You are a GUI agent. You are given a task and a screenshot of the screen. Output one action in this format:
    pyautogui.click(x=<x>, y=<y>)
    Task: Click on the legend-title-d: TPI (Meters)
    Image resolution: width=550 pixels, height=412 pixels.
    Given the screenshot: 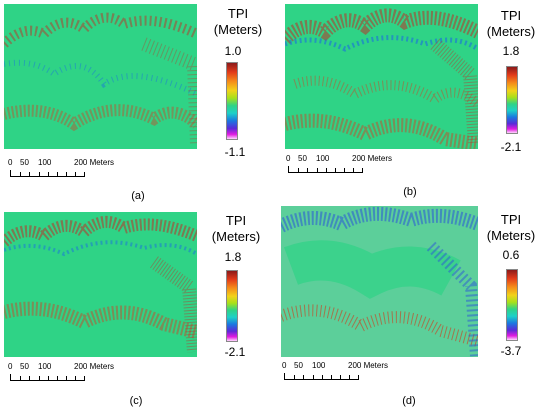 What is the action you would take?
    pyautogui.click(x=511, y=228)
    